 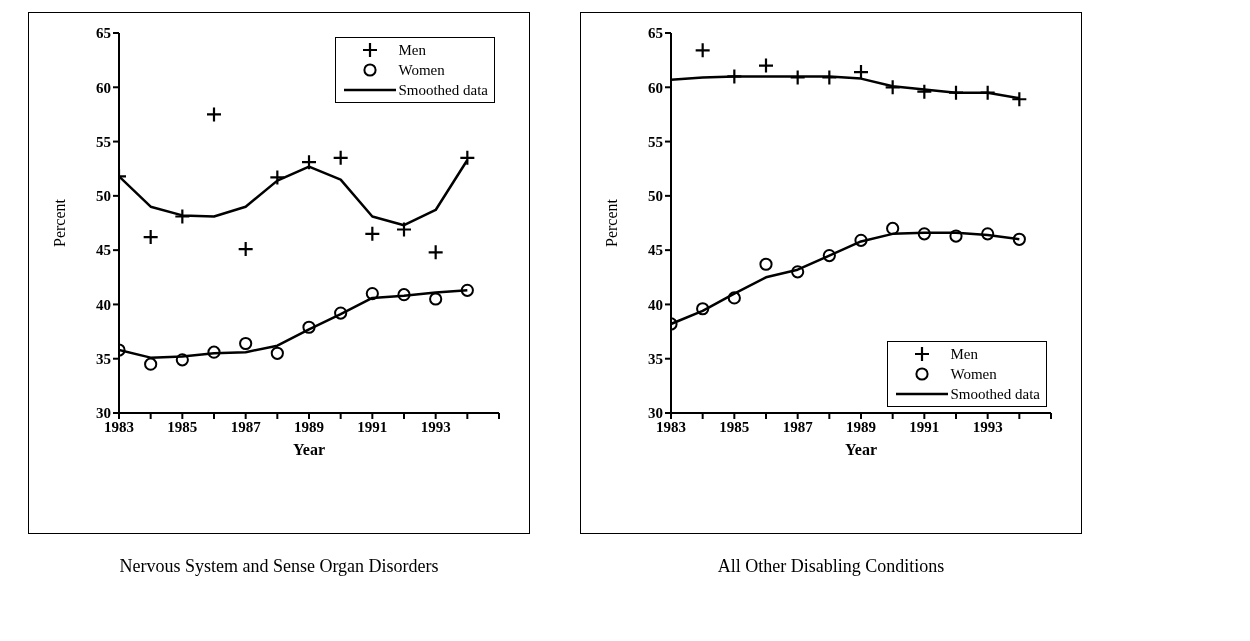 I want to click on text: All Other Disabling Conditions, so click(x=831, y=566).